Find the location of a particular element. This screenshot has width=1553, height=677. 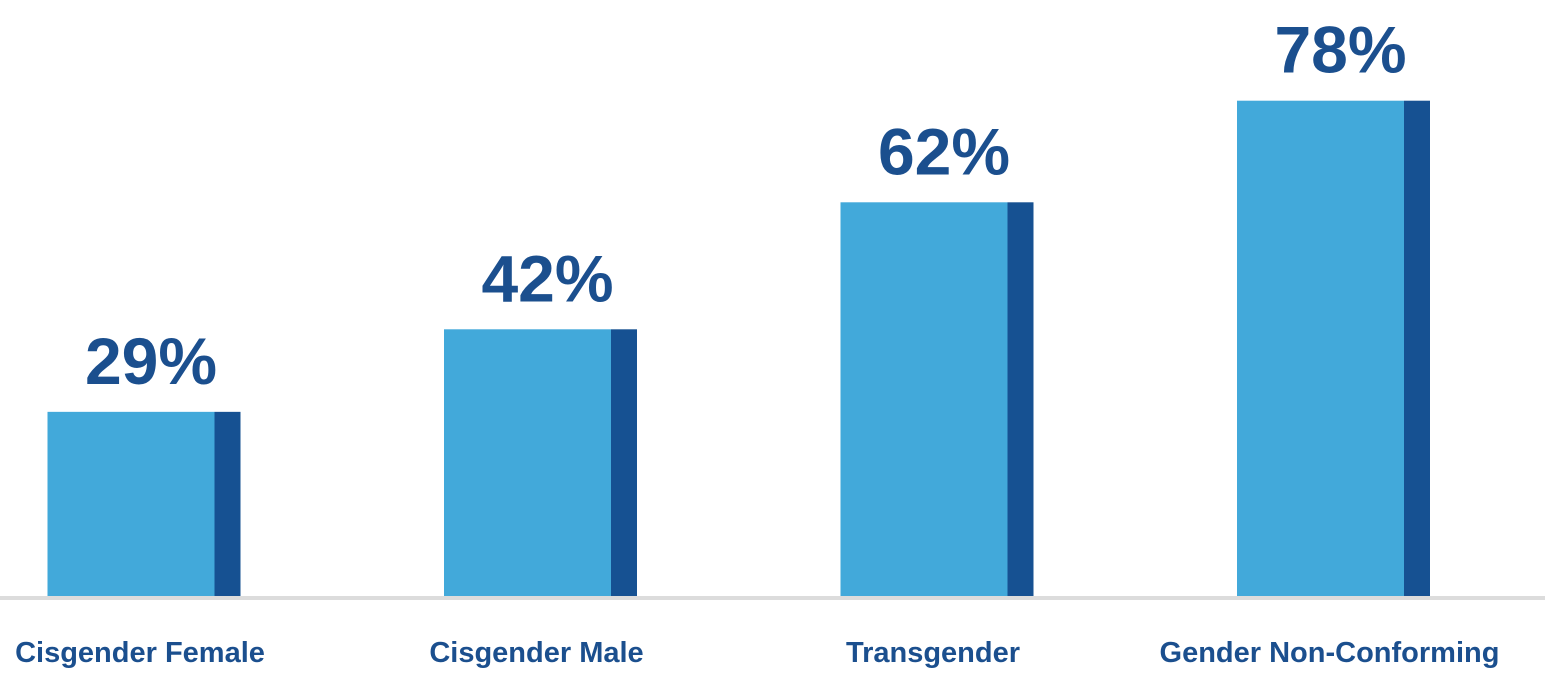

x-tick-label: Cisgender Male is located at coordinates (536, 653).